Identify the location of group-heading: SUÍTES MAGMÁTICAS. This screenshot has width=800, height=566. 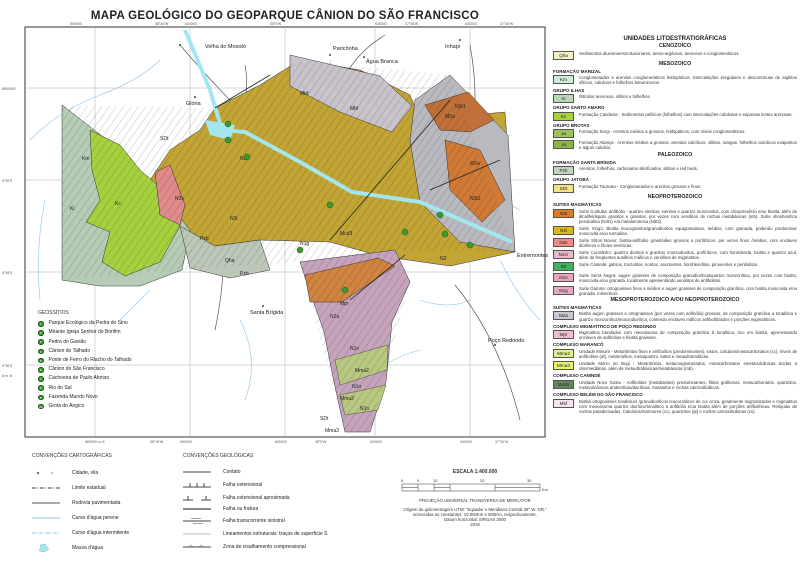
(577, 307).